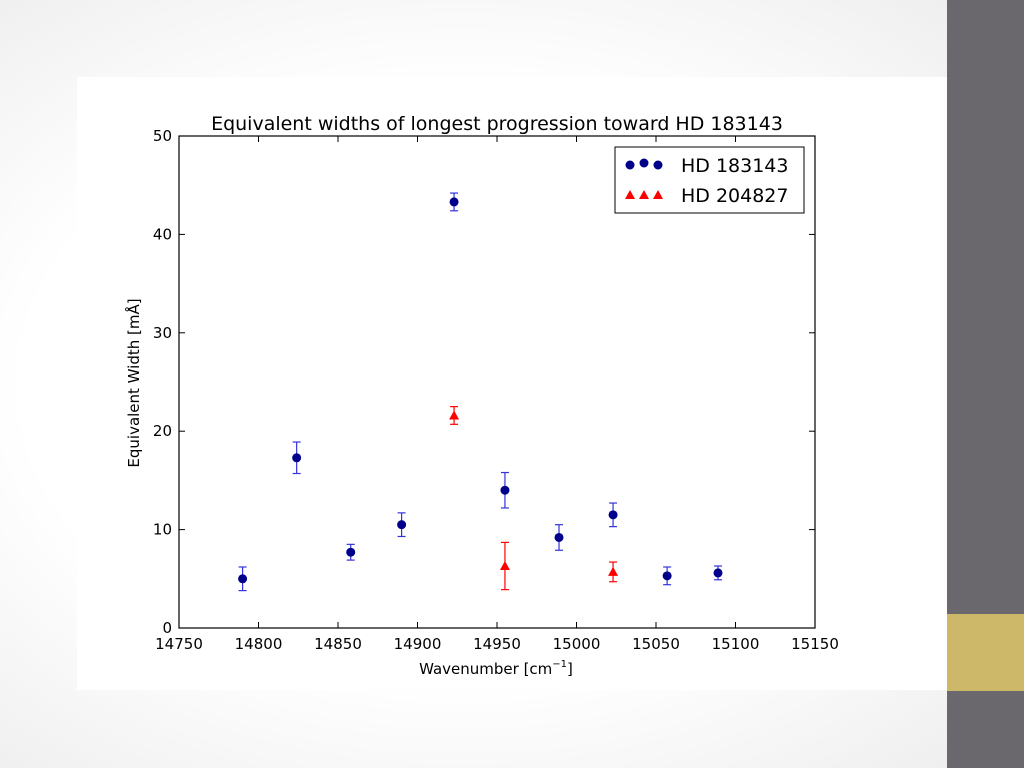 This screenshot has width=1024, height=768. What do you see at coordinates (162, 234) in the screenshot?
I see `y-tick-label: 40` at bounding box center [162, 234].